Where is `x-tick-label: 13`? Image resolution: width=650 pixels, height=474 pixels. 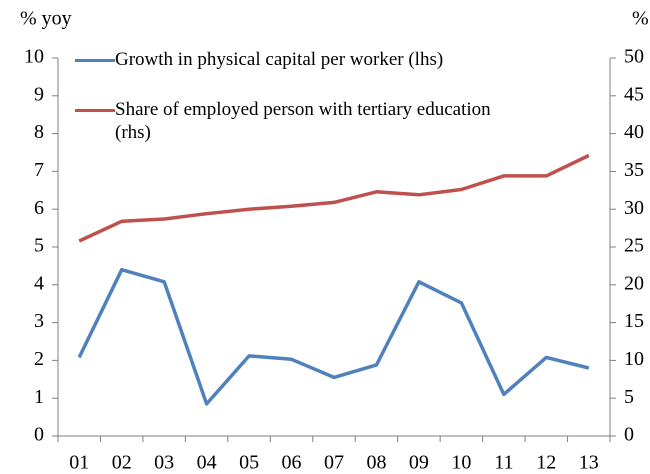
x-tick-label: 13 is located at coordinates (589, 463).